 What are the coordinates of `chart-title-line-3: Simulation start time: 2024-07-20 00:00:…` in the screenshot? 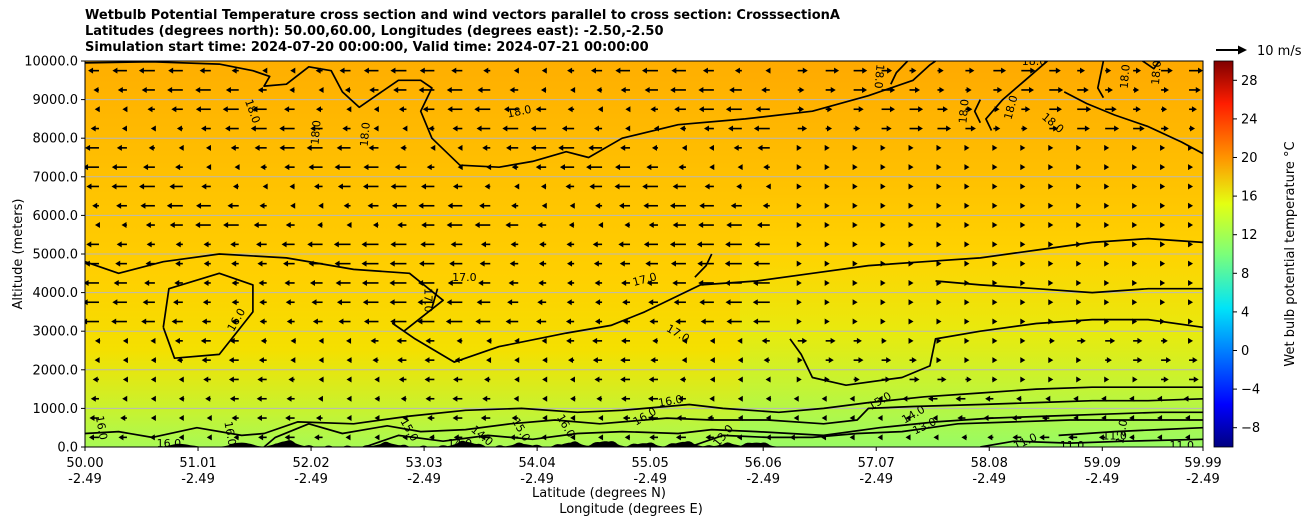 It's located at (367, 47).